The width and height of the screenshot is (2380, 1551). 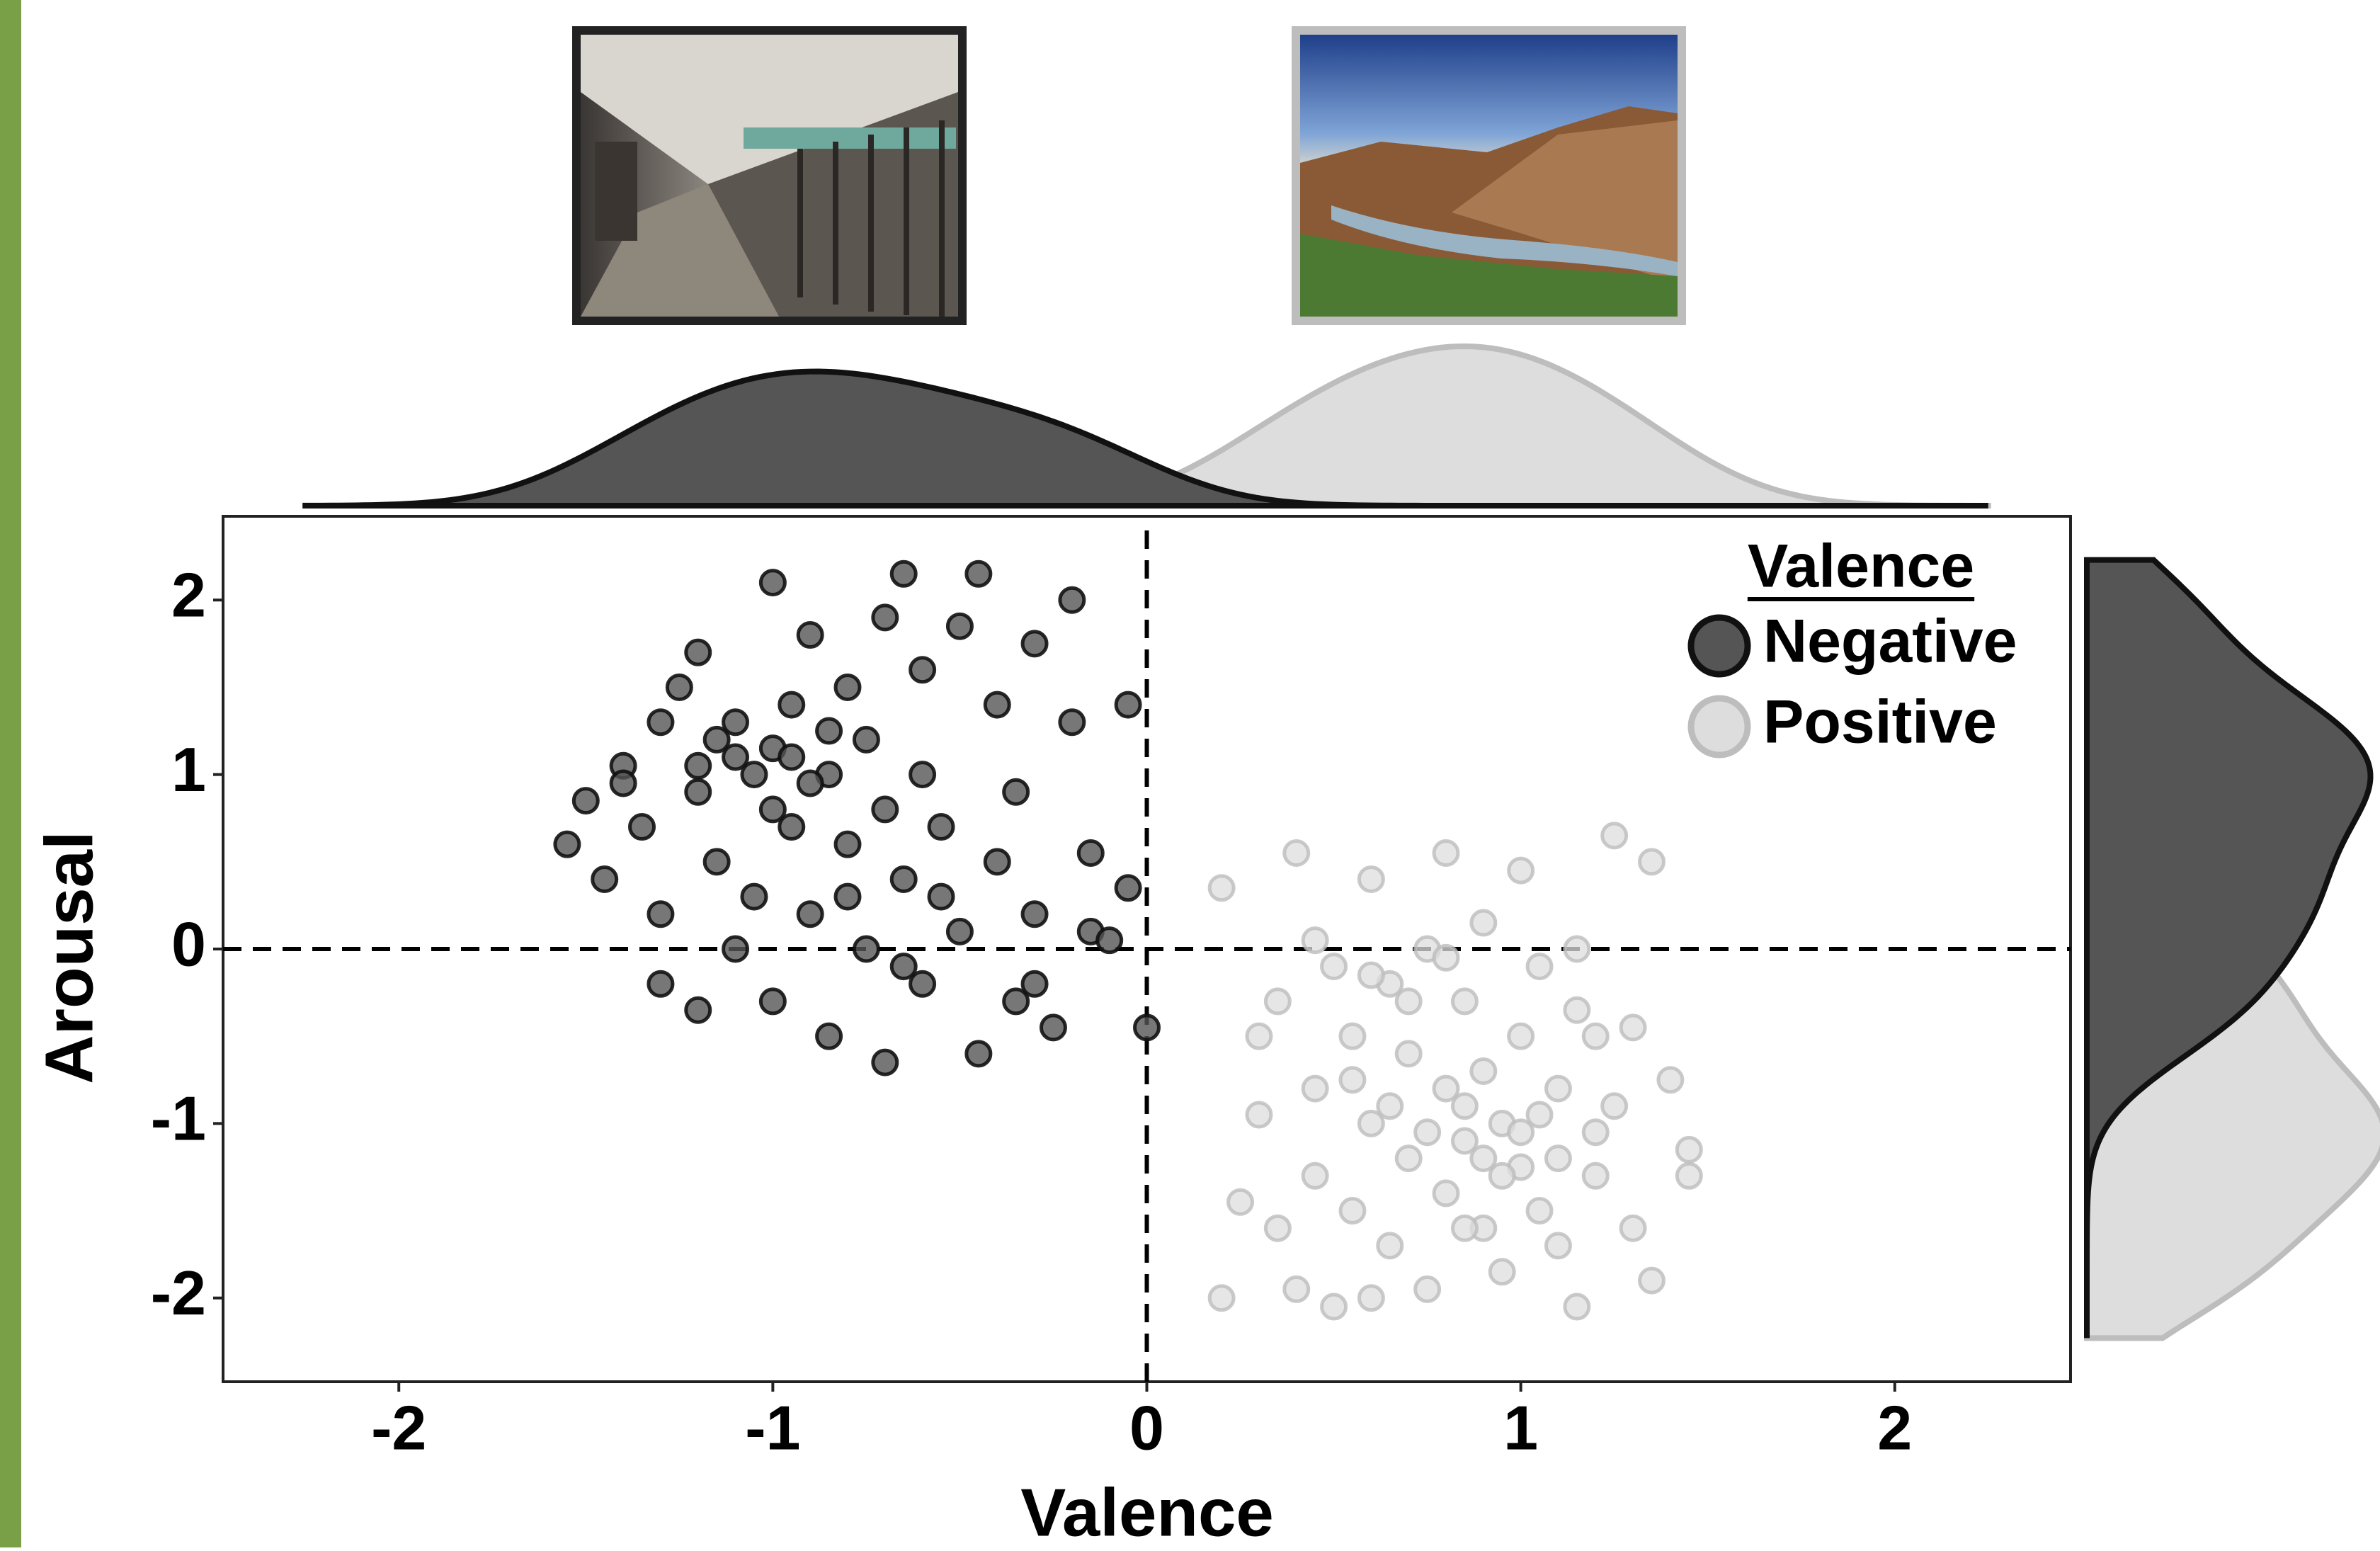 What do you see at coordinates (10, 774) in the screenshot?
I see `side-bar` at bounding box center [10, 774].